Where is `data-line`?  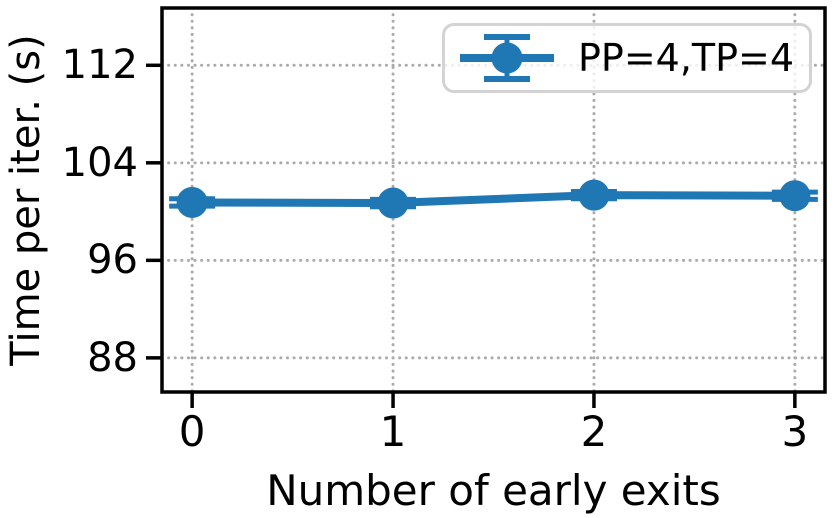 data-line is located at coordinates (493, 199).